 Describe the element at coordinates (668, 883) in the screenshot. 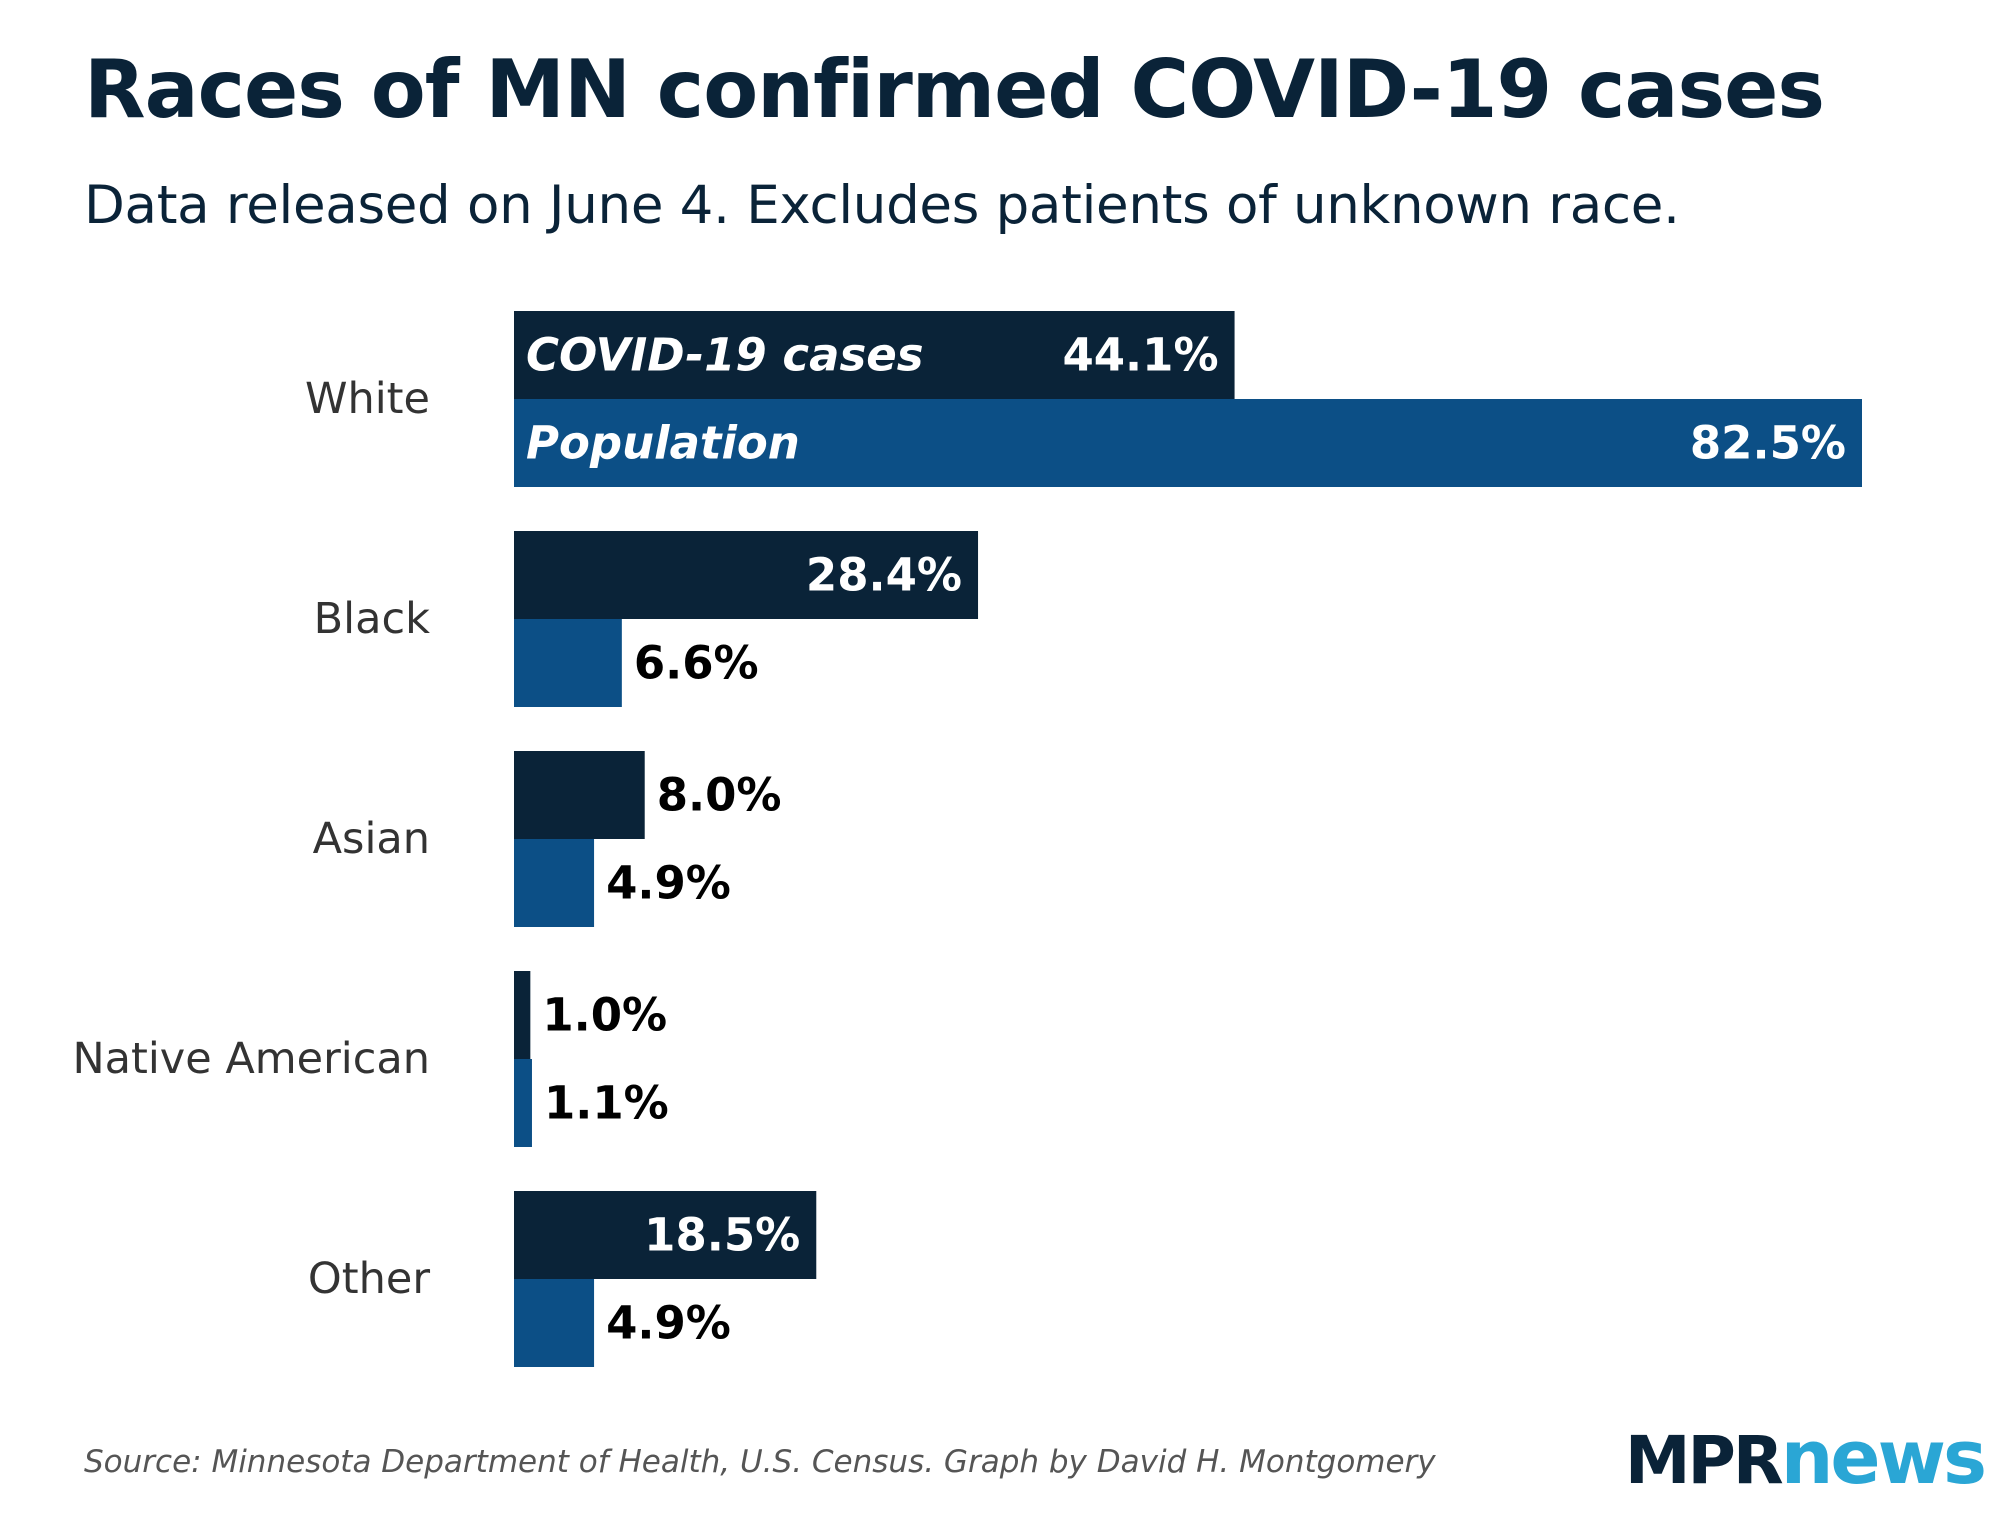

I see `value-label-asian-population: 4.9%` at that location.